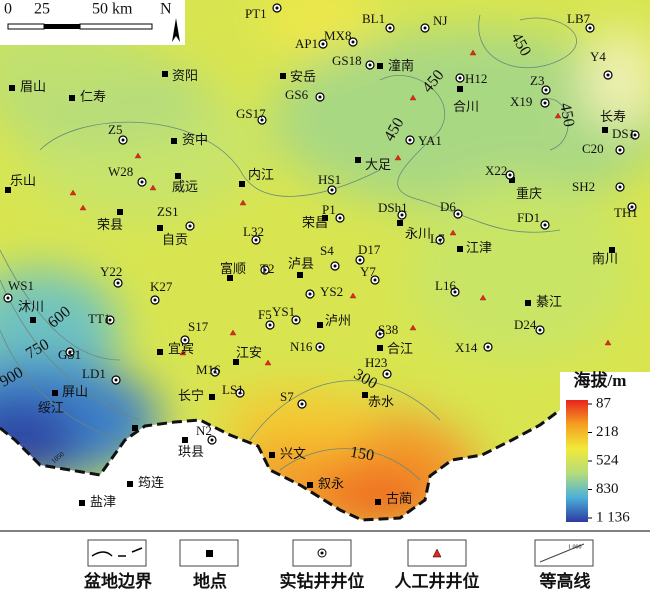  I want to click on north-label: N, so click(166, 9).